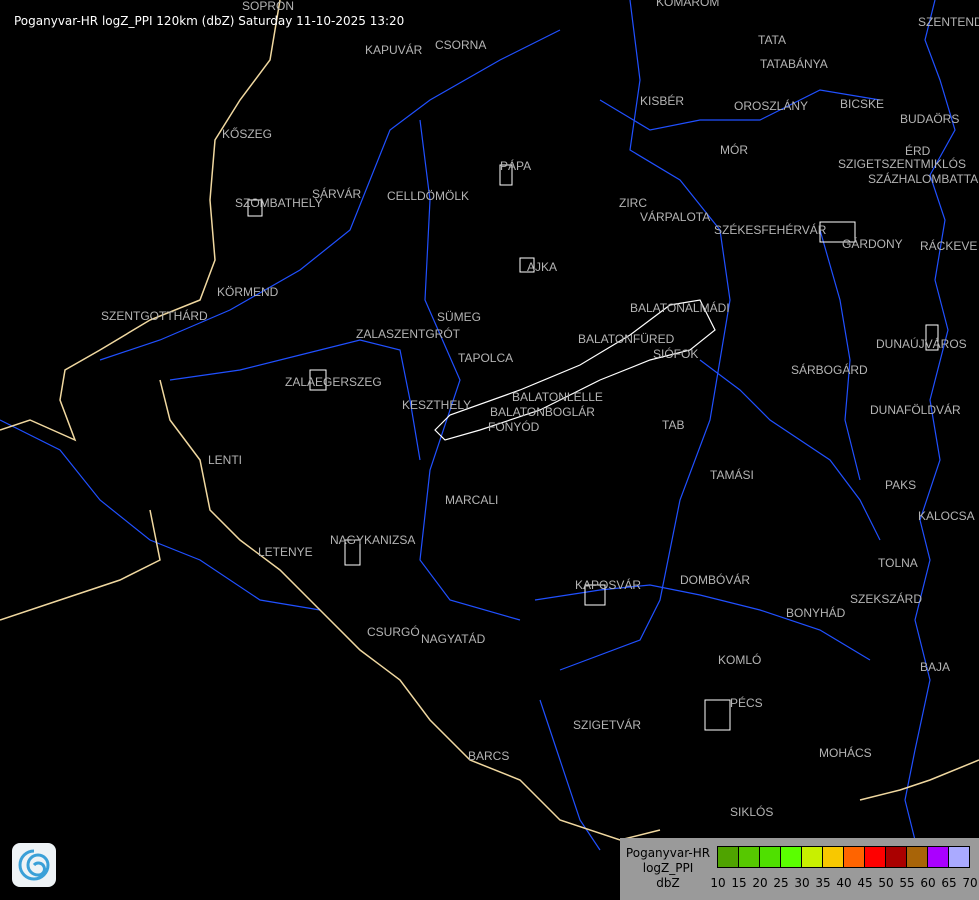 The image size is (979, 900). What do you see at coordinates (668, 883) in the screenshot?
I see `legend-unit: dbZ` at bounding box center [668, 883].